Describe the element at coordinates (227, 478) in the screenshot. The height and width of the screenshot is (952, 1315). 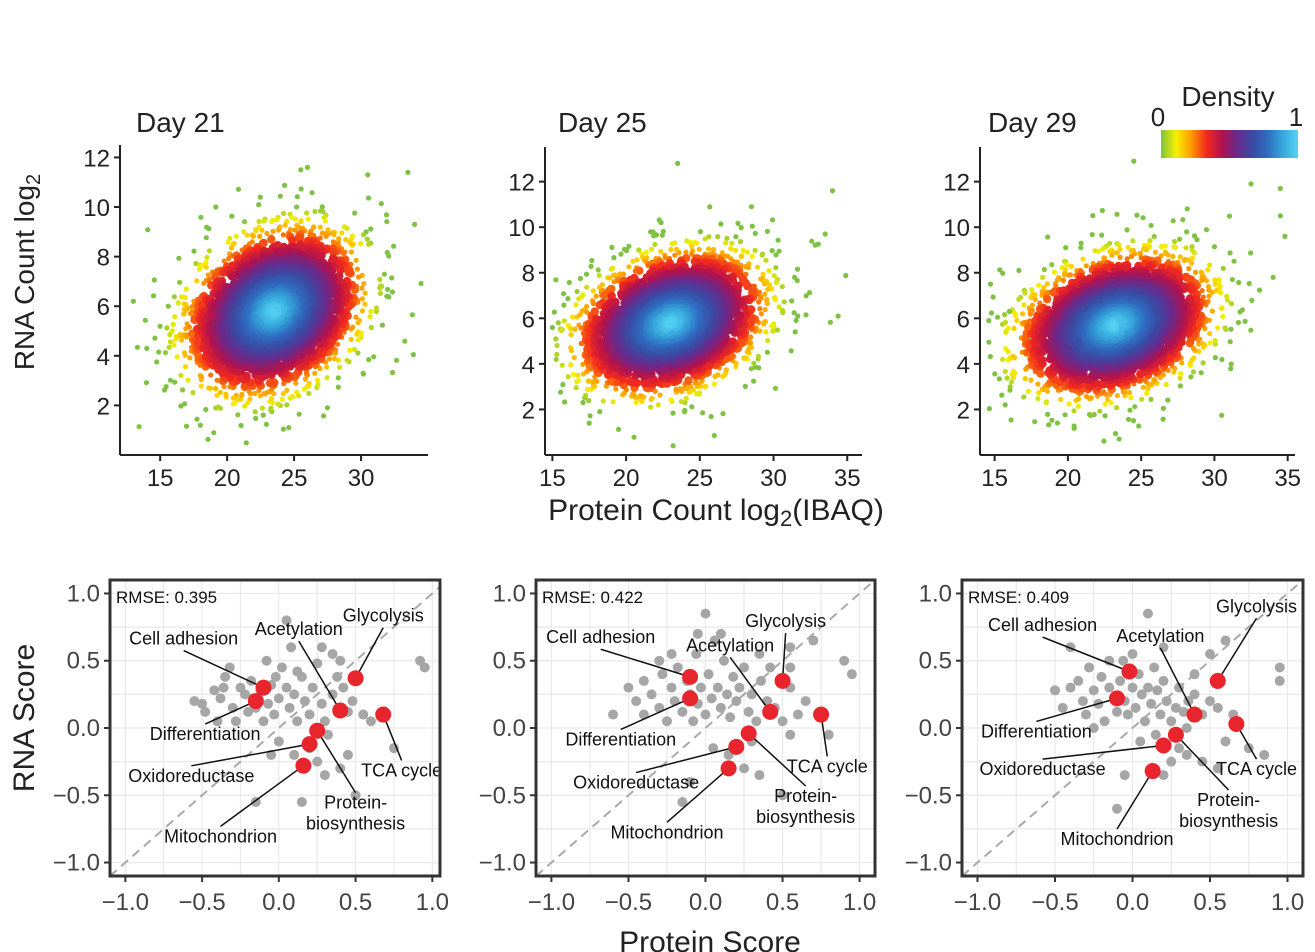
I see `x-tick-label: 20` at that location.